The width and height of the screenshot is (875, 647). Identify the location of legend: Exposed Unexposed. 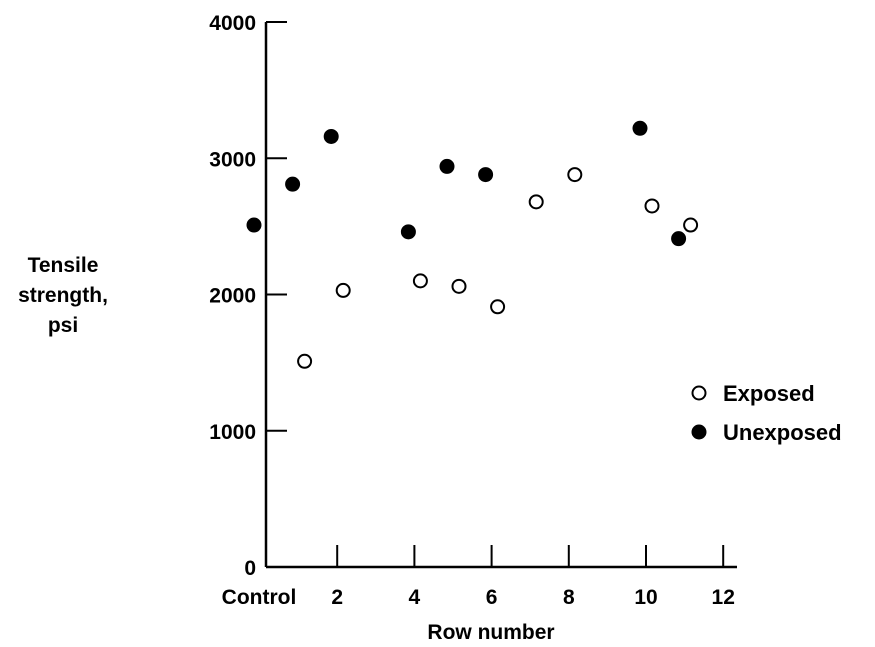
(766, 413).